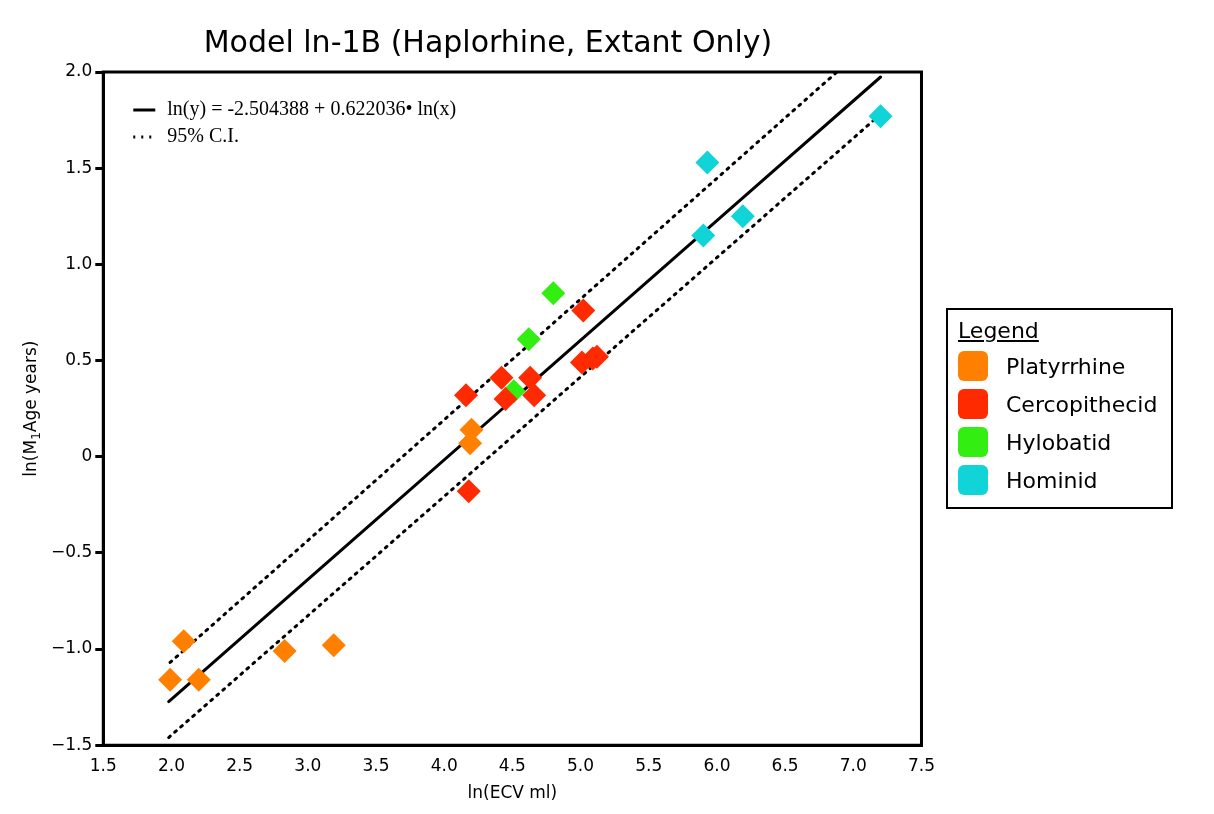  I want to click on x-tick-label: 4.0, so click(444, 764).